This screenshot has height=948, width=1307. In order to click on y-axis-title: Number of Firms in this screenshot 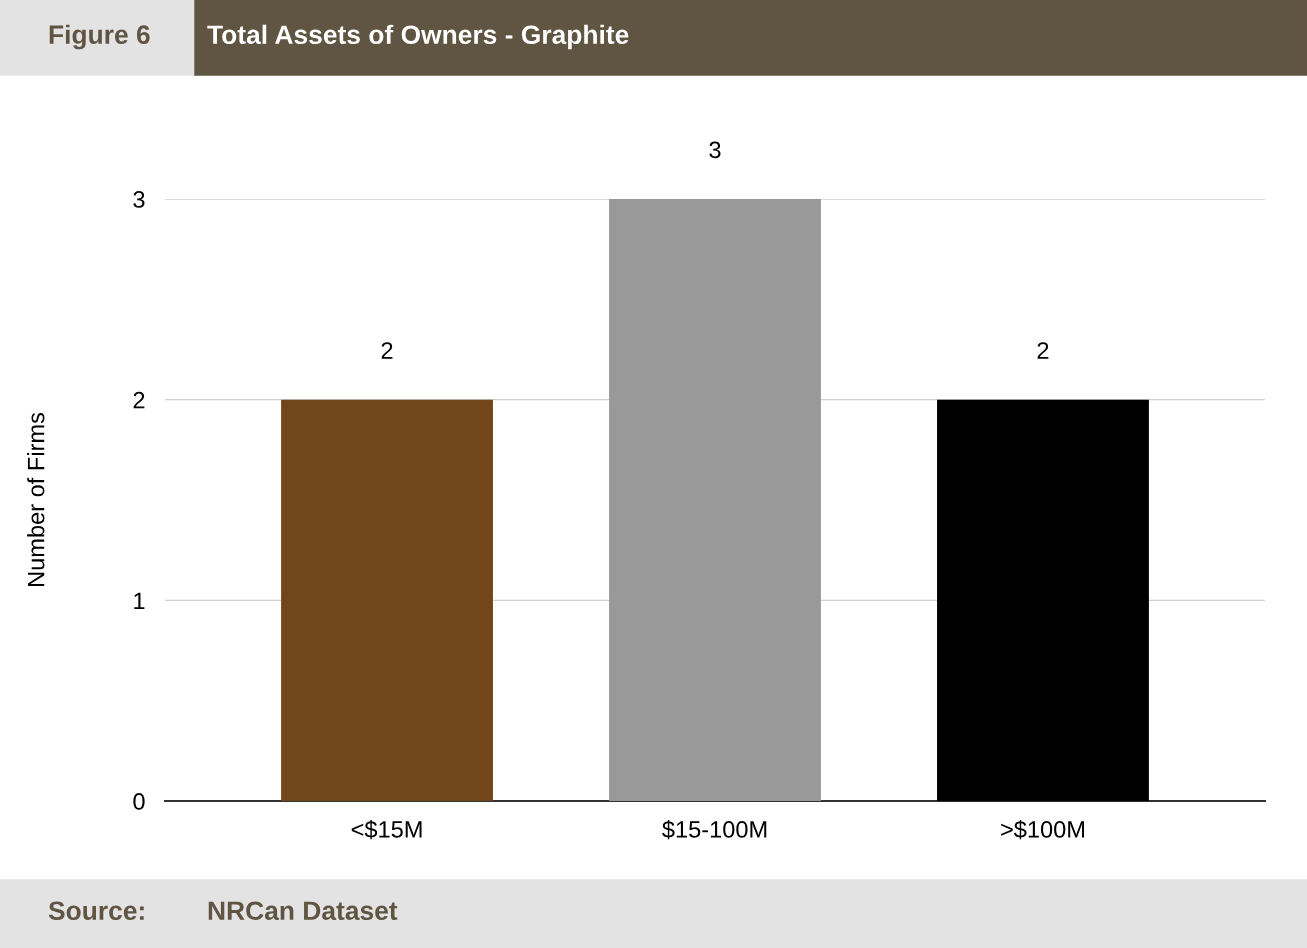, I will do `click(36, 499)`.